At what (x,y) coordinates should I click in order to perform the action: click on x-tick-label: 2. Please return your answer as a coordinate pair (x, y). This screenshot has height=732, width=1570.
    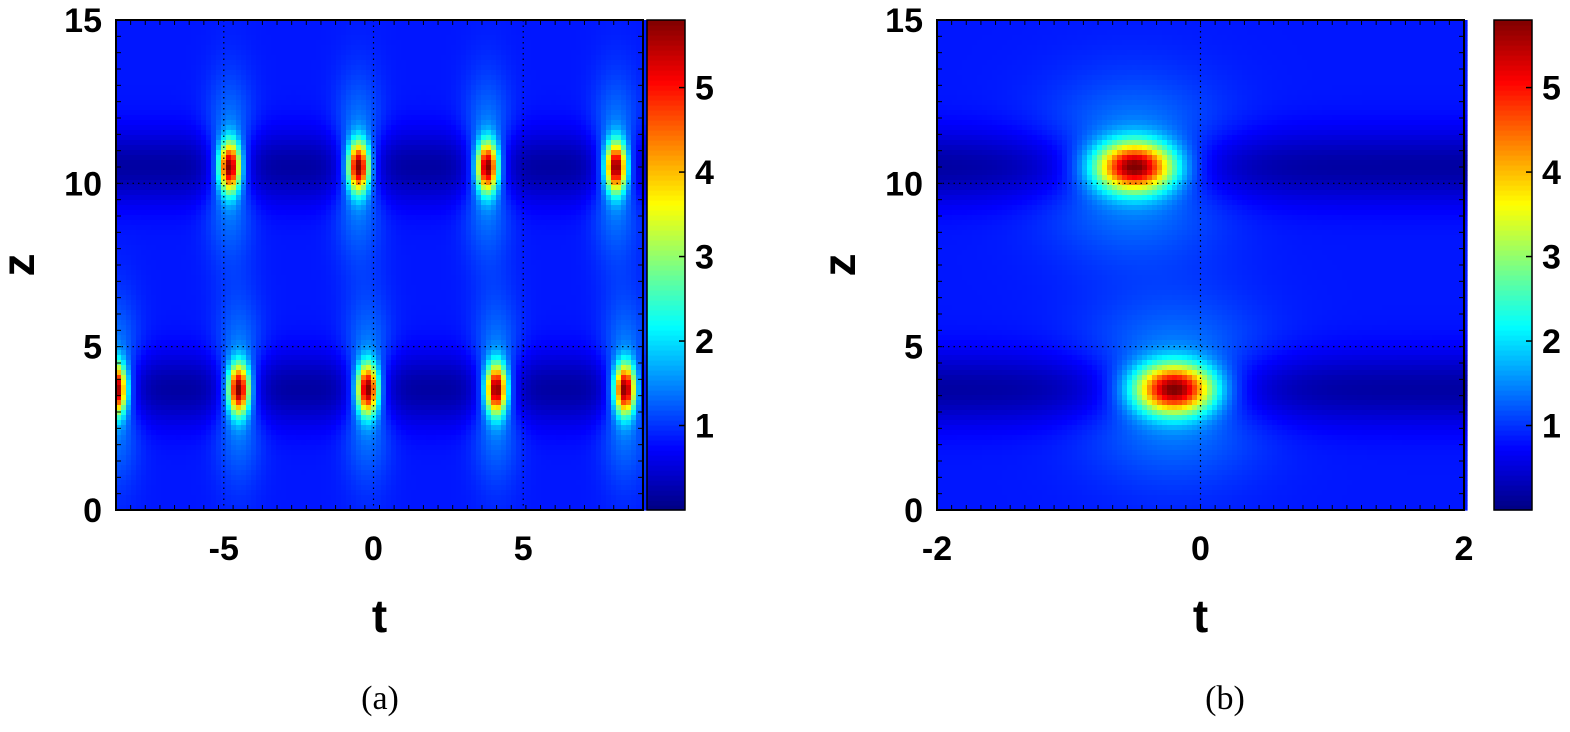
    Looking at the image, I should click on (1464, 549).